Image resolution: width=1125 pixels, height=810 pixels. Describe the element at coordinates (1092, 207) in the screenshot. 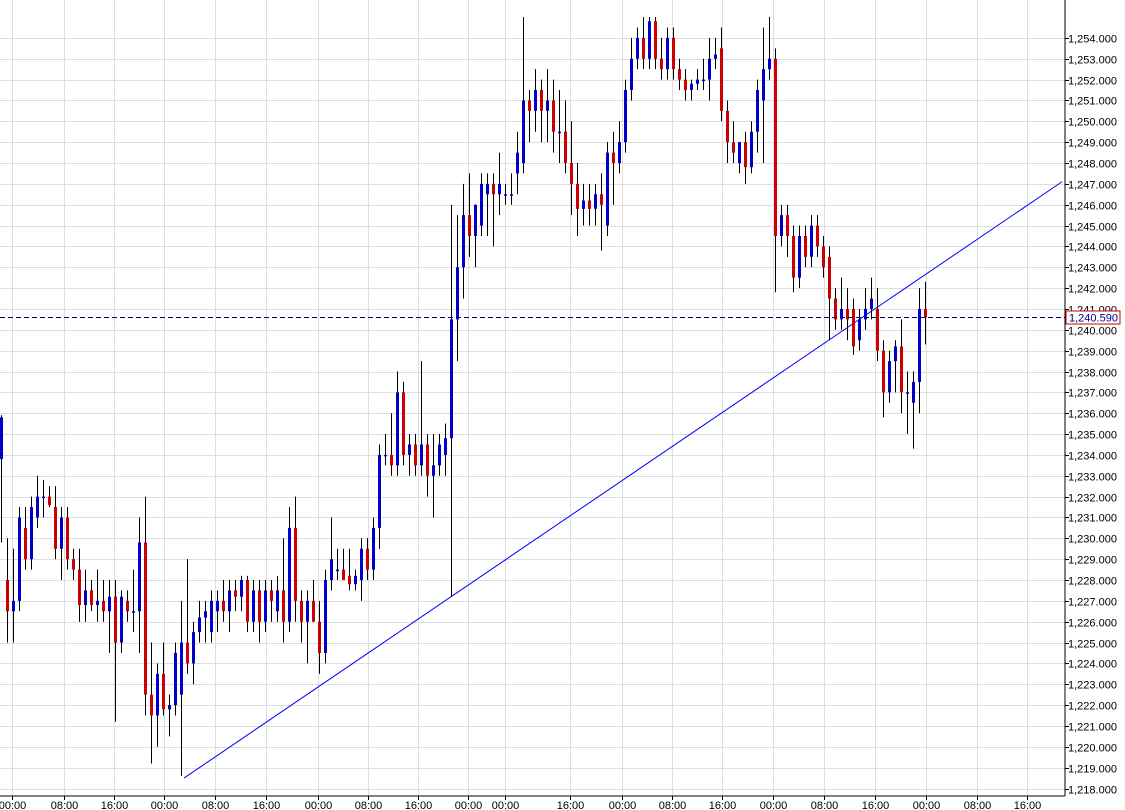

I see `y-tick-label: 1,246.000` at that location.